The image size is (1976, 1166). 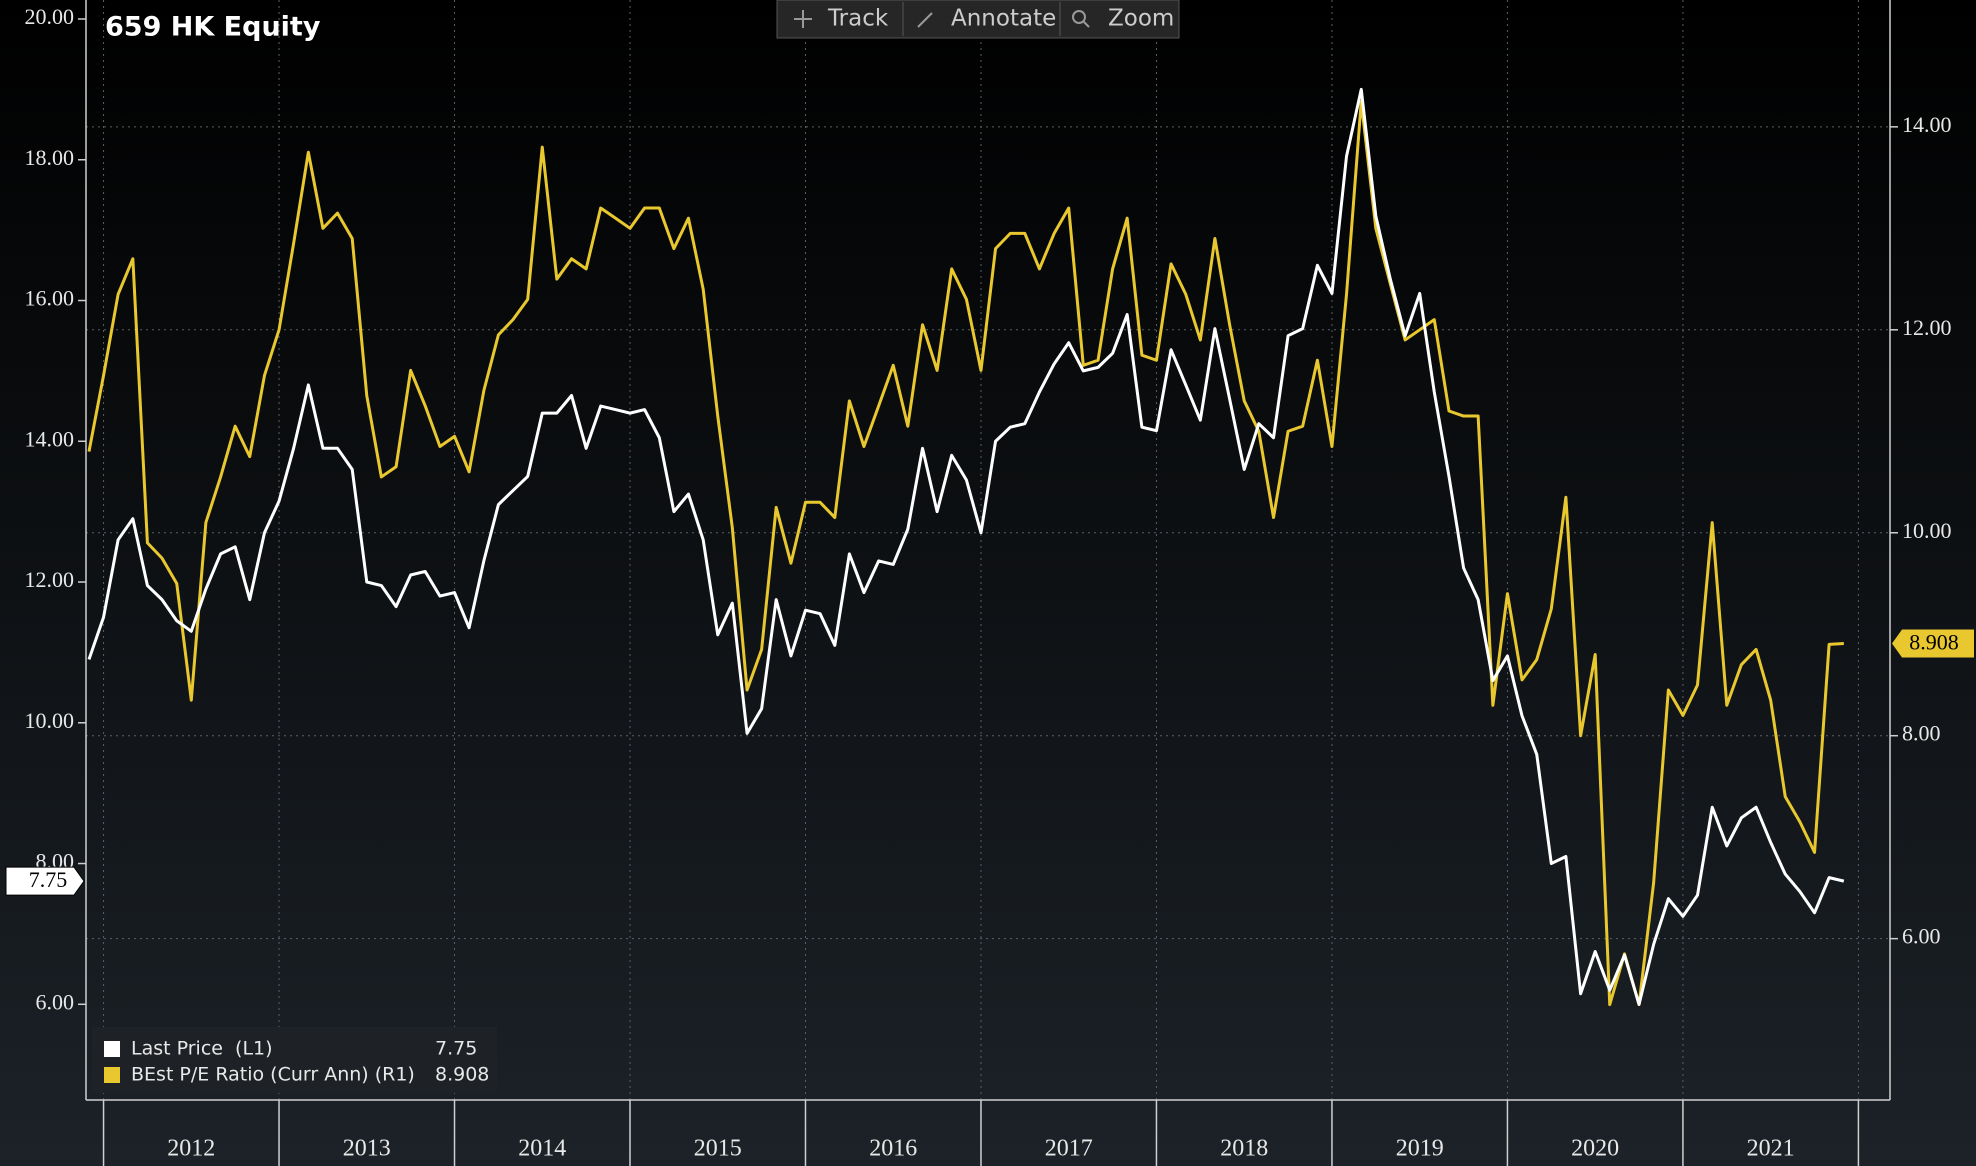 What do you see at coordinates (1003, 19) in the screenshot?
I see `annotate-label: Annotate` at bounding box center [1003, 19].